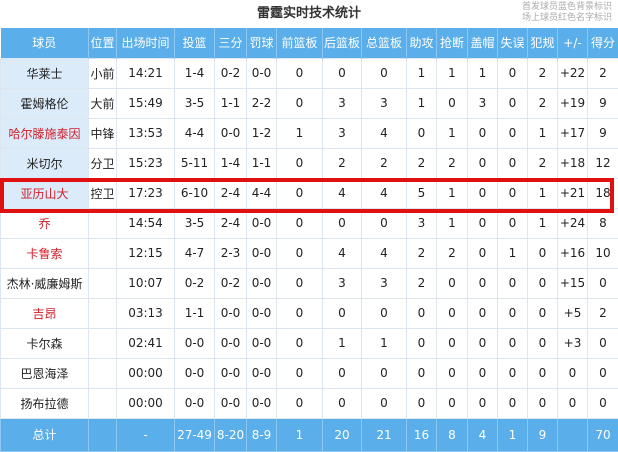 The image size is (618, 452). I want to click on column-header: 投篮, so click(195, 43).